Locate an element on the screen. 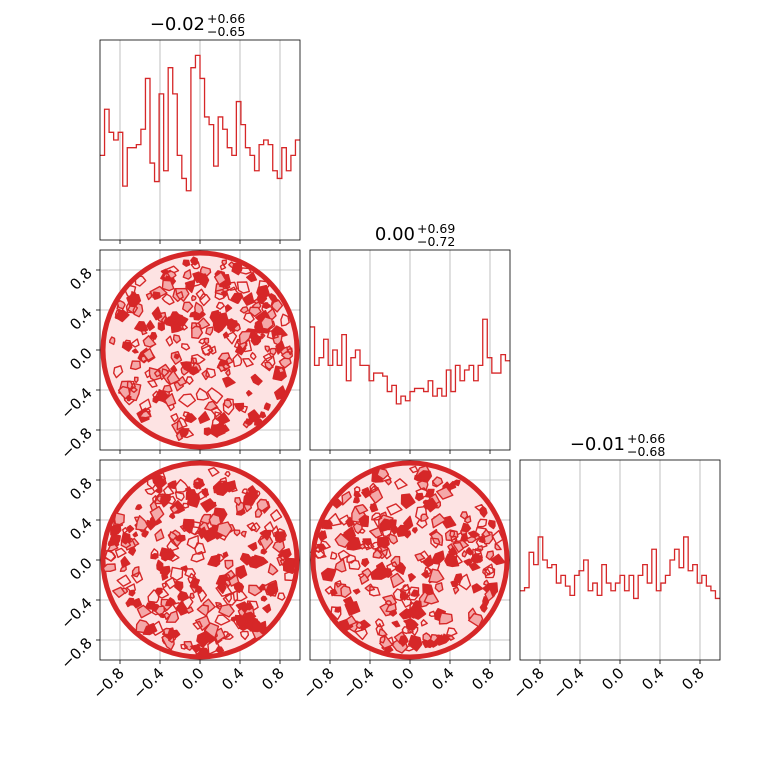 The width and height of the screenshot is (760, 764). joint-3-x-ticks: −0.8 −0.4 0.0 0.4 0.8 is located at coordinates (398, 681).